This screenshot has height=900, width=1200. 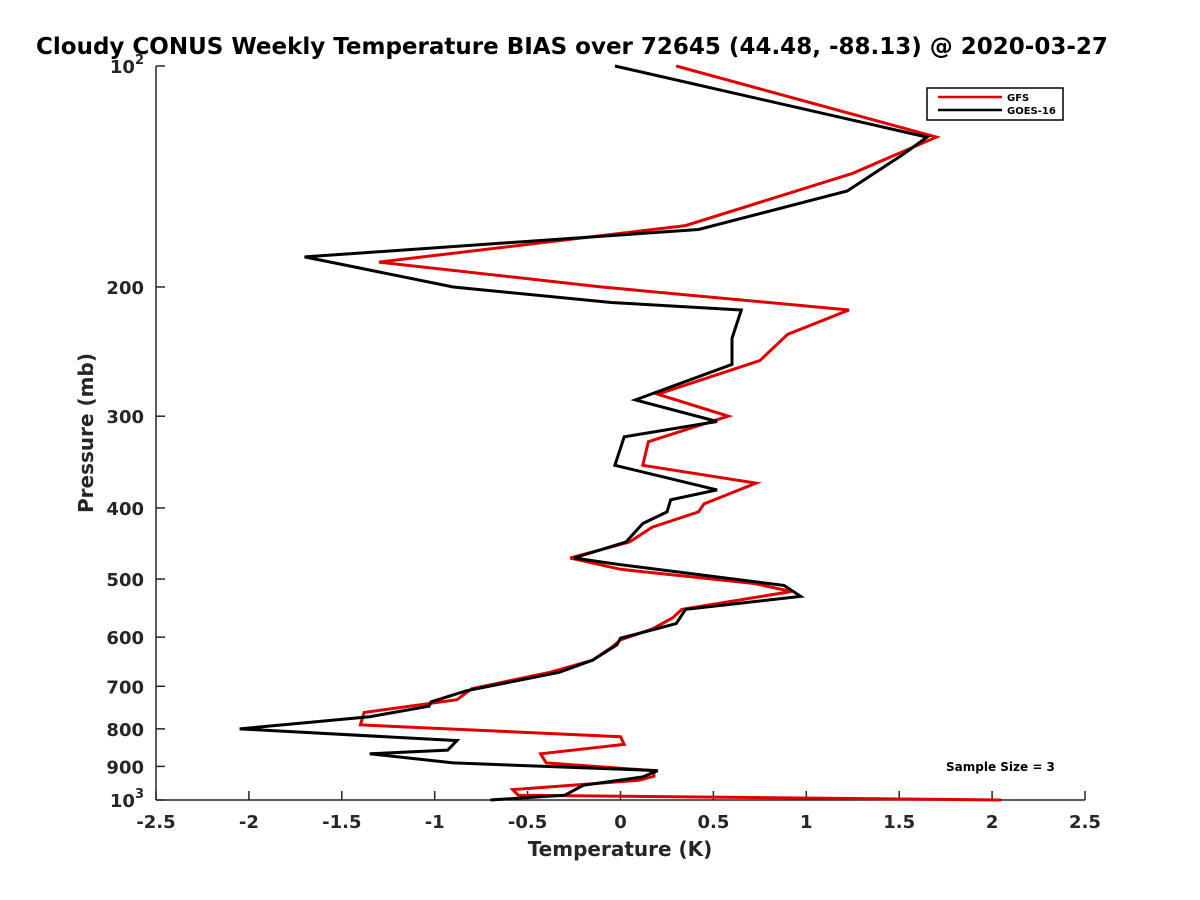 What do you see at coordinates (1018, 98) in the screenshot?
I see `legend-label-gfs: GFS` at bounding box center [1018, 98].